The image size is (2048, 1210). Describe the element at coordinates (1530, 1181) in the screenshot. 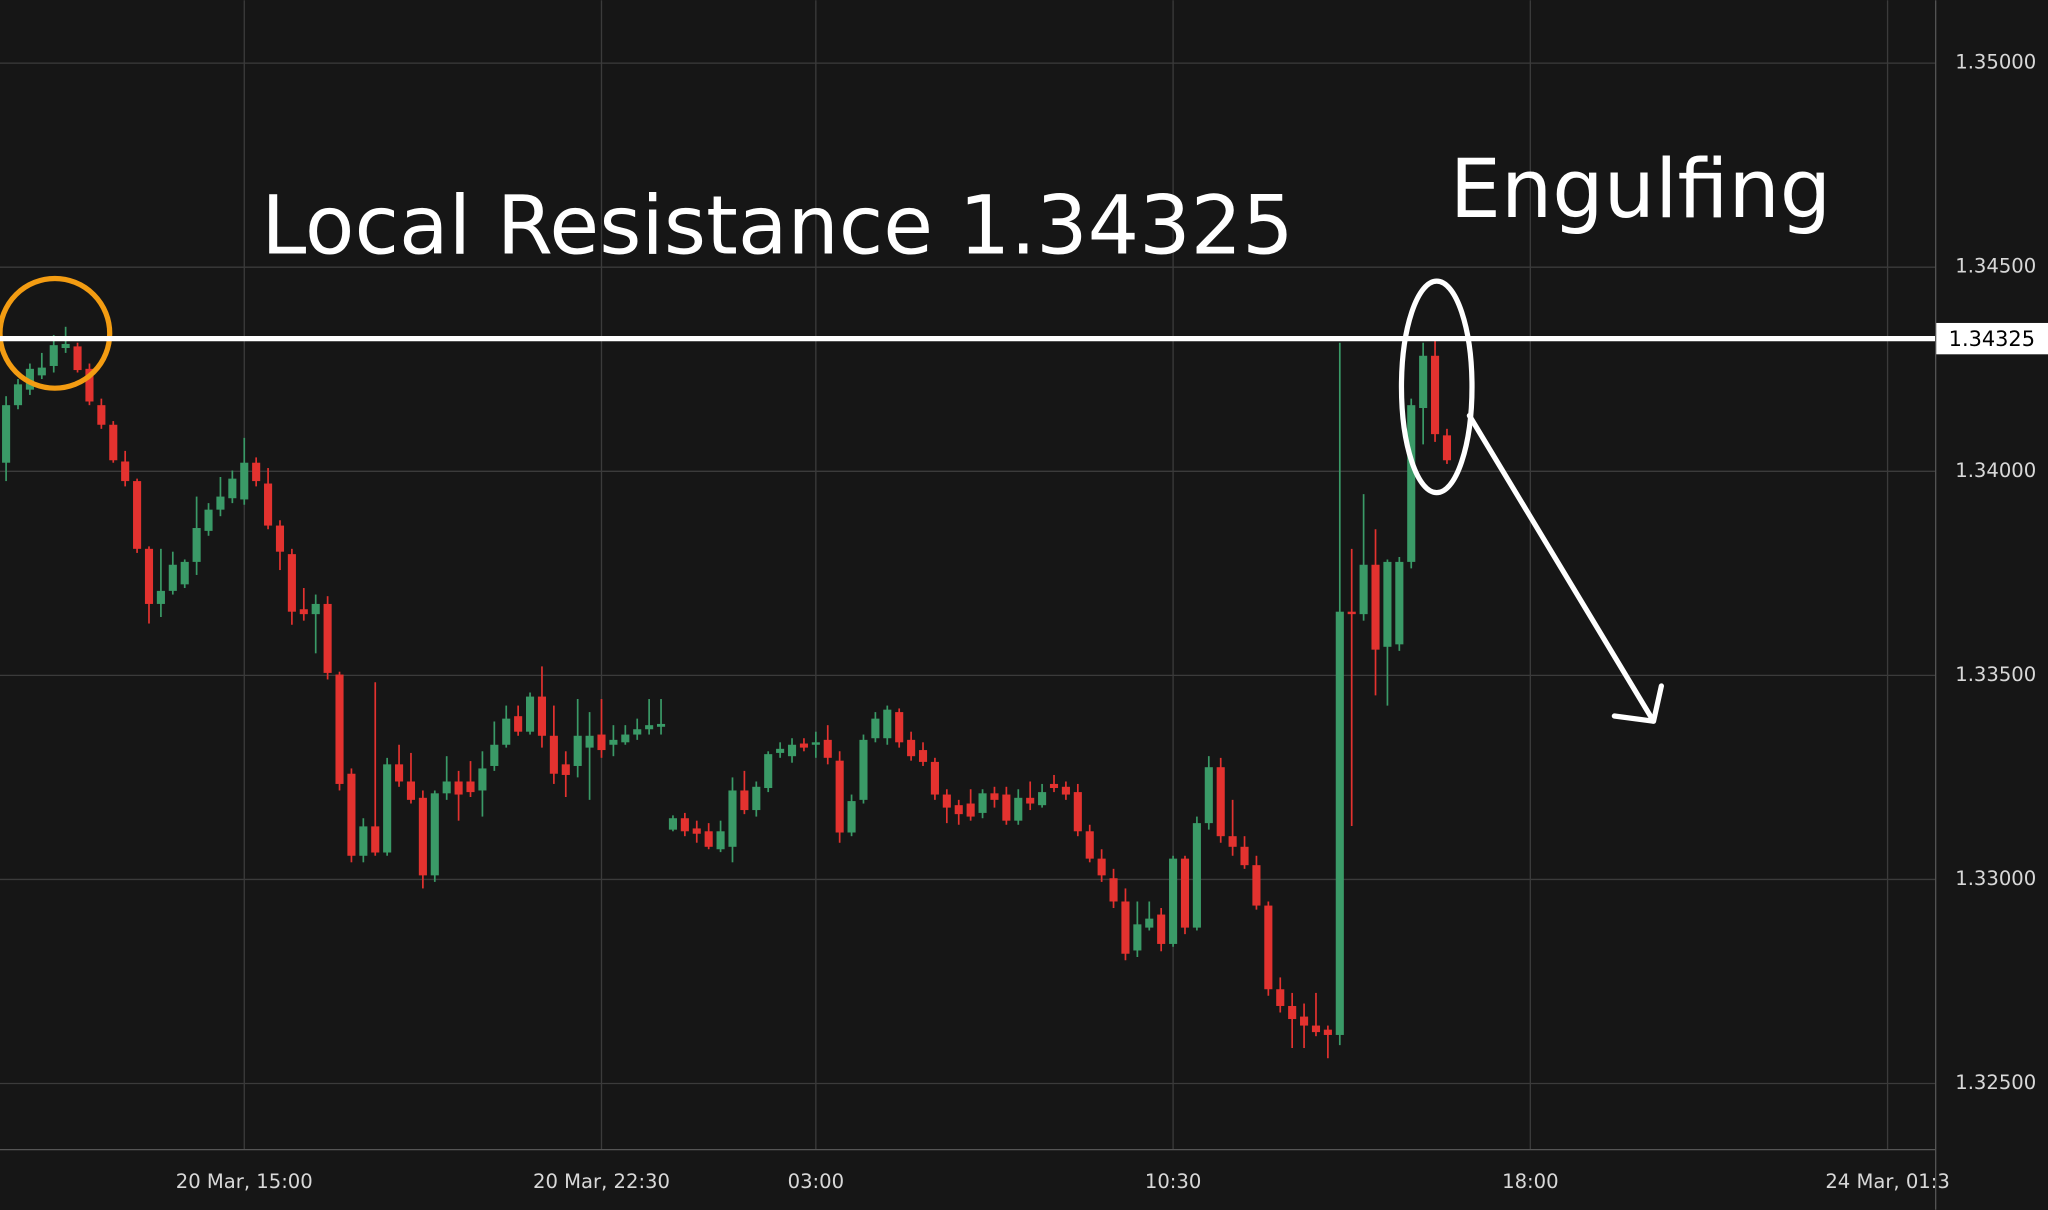

I see `x-tick-label: 18:00` at that location.